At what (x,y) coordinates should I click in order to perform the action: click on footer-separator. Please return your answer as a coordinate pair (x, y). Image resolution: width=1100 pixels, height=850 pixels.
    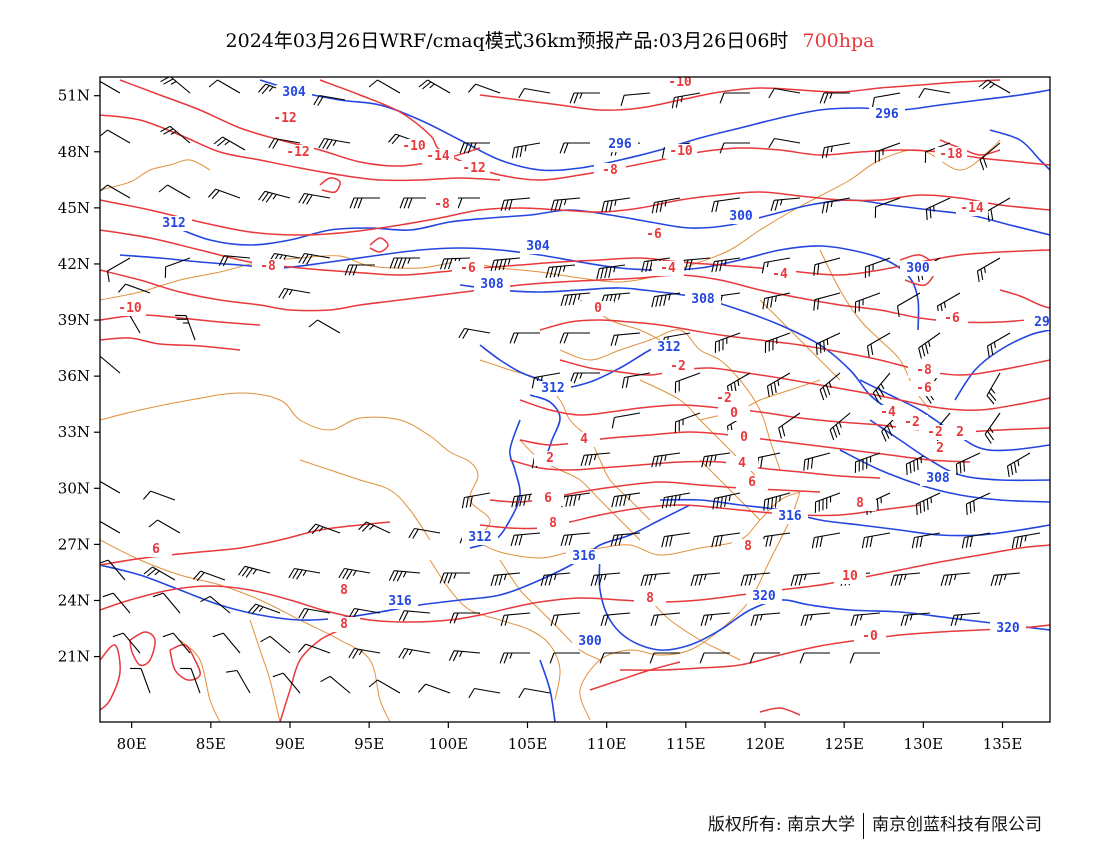
    Looking at the image, I should click on (863, 825).